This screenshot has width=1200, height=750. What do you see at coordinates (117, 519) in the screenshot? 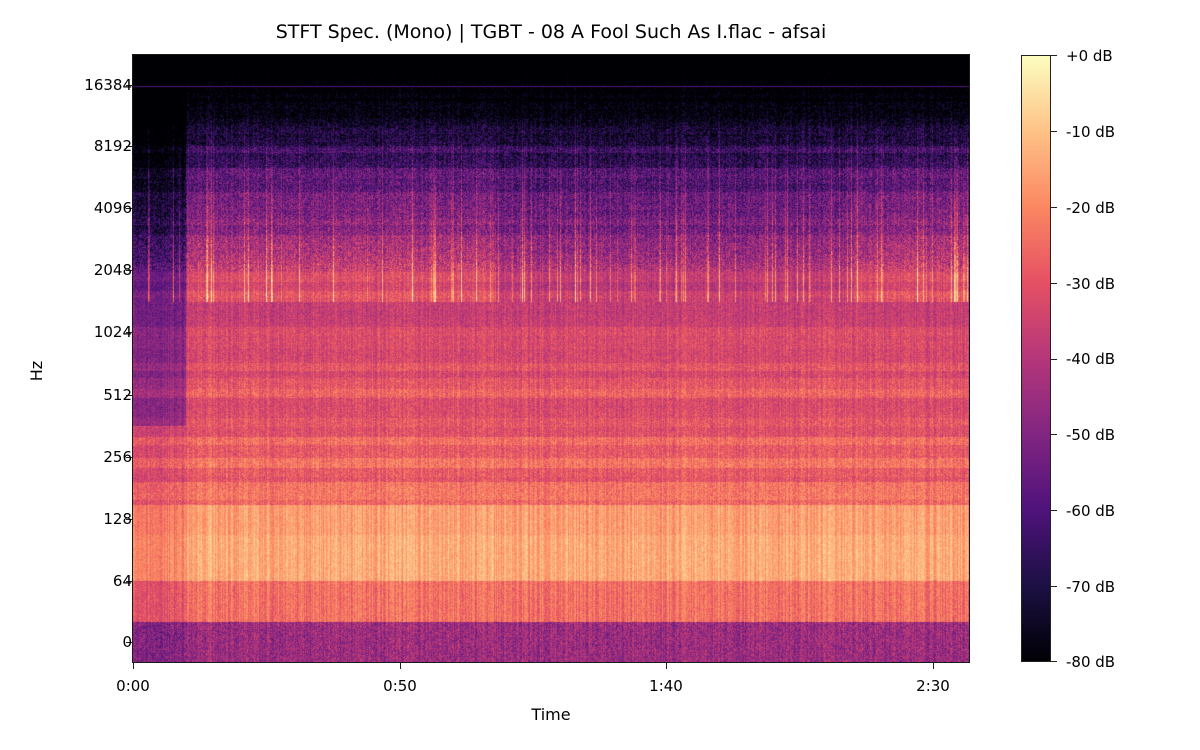
I see `y-tick-label: 128` at bounding box center [117, 519].